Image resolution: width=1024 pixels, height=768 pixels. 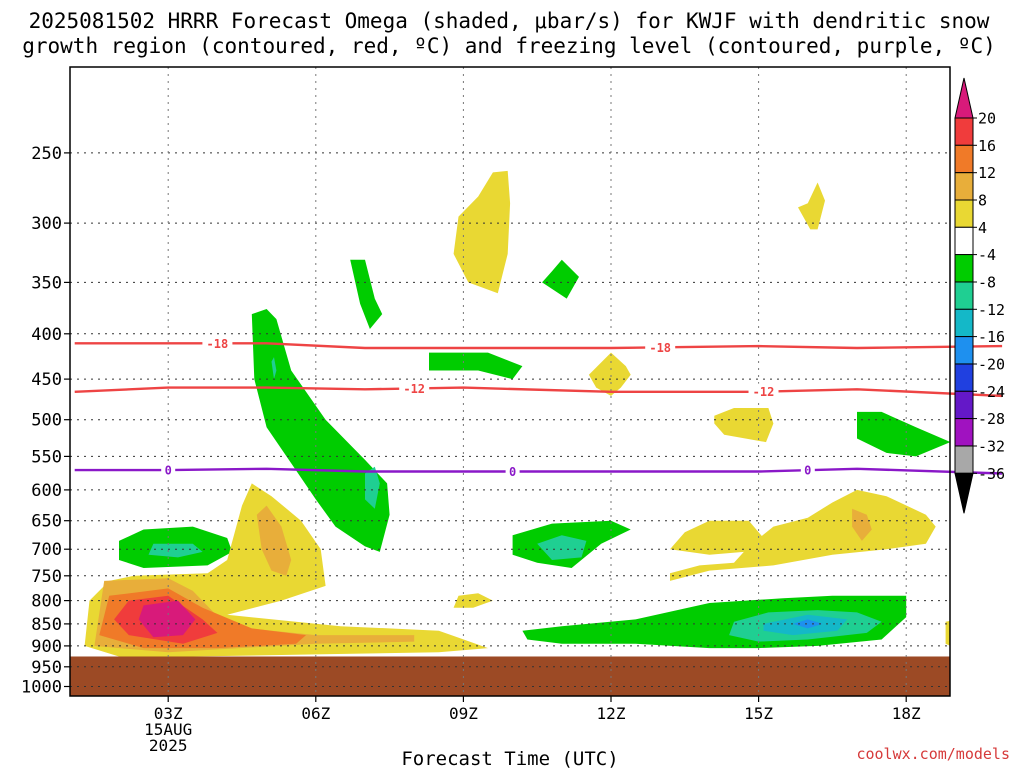 What do you see at coordinates (991, 392) in the screenshot?
I see `colorbar-label: -24` at bounding box center [991, 392].